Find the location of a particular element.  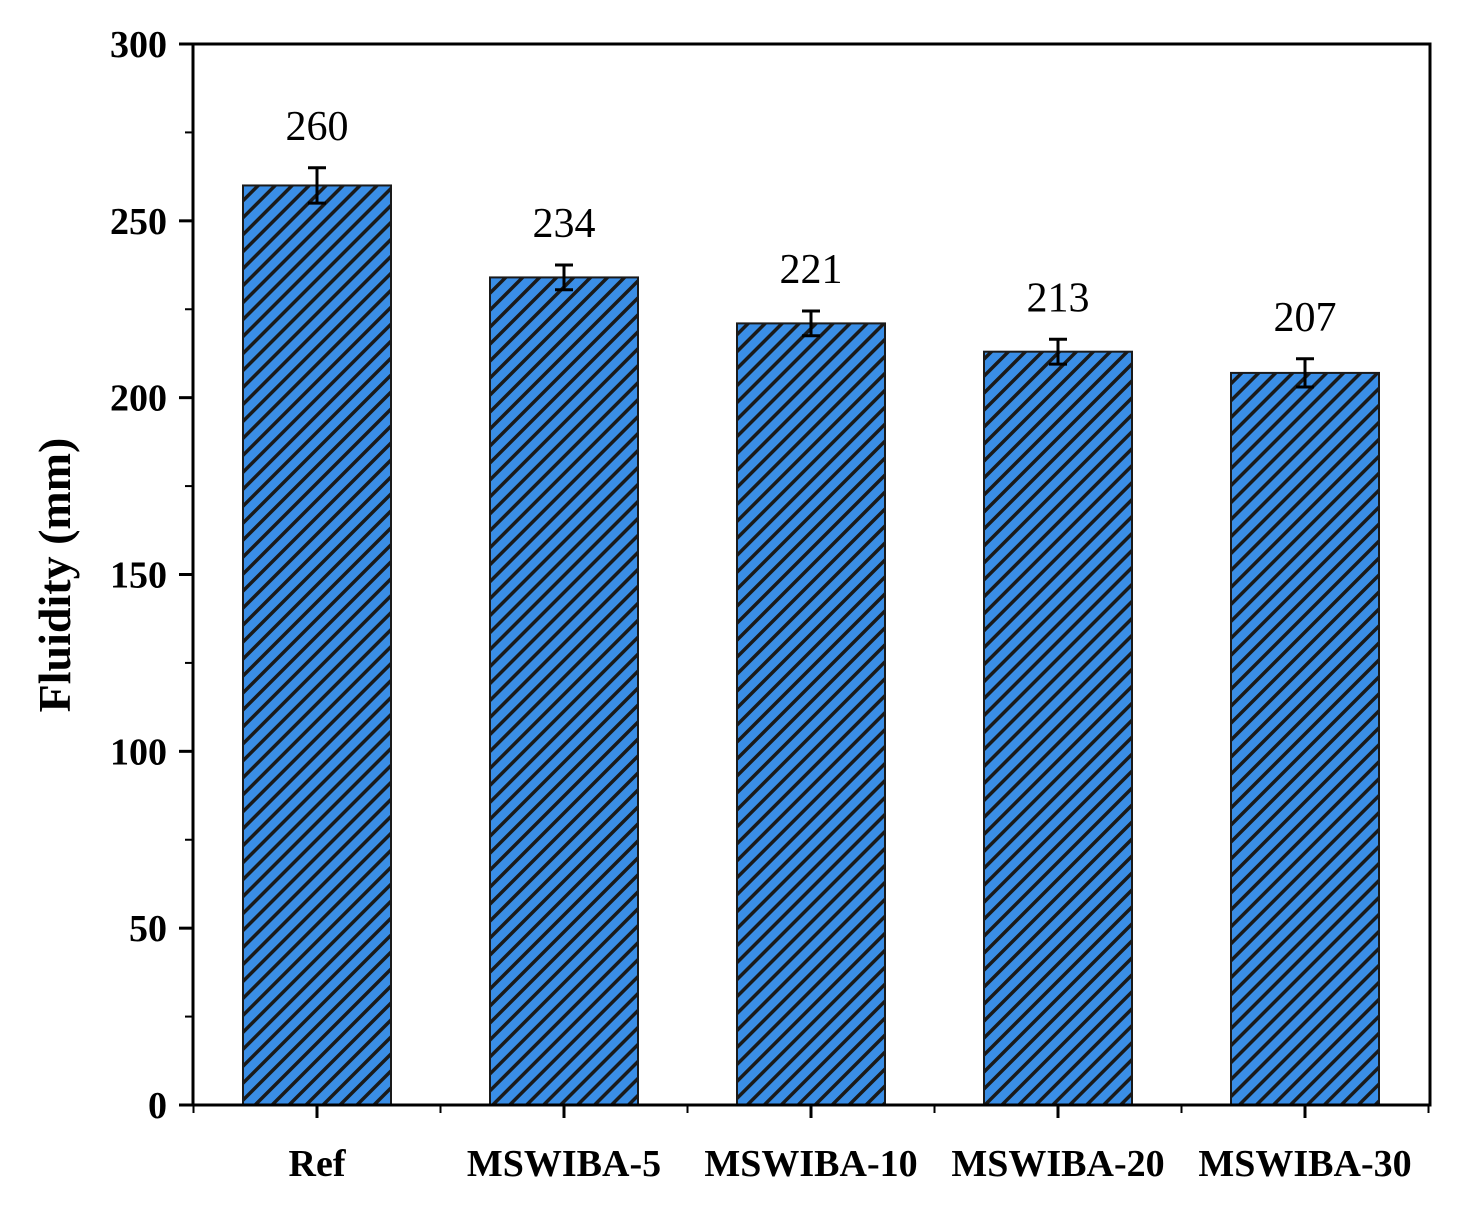

y-tick-label-250: 250 is located at coordinates (138, 222).